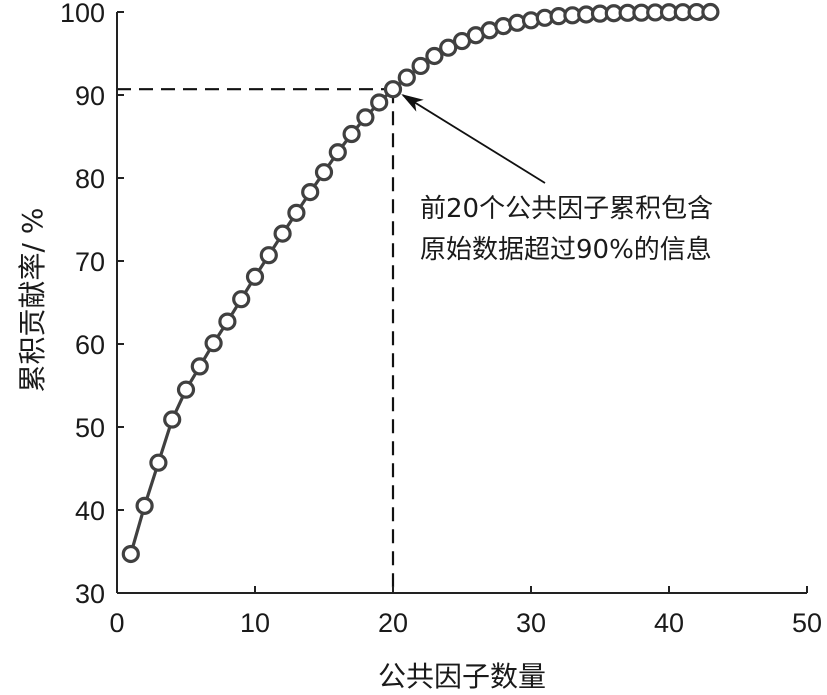 The width and height of the screenshot is (827, 695). What do you see at coordinates (90, 345) in the screenshot?
I see `y-tick-label: 60` at bounding box center [90, 345].